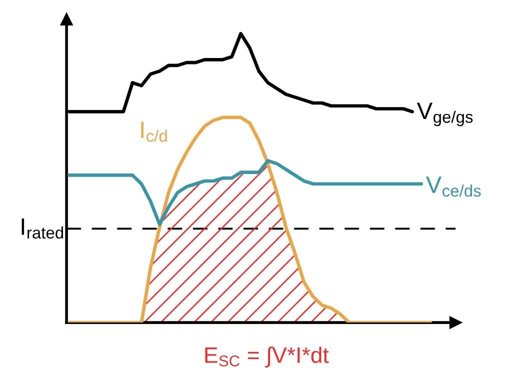  What do you see at coordinates (43, 228) in the screenshot?
I see `ref-line-label: I$_{rated}$` at bounding box center [43, 228].